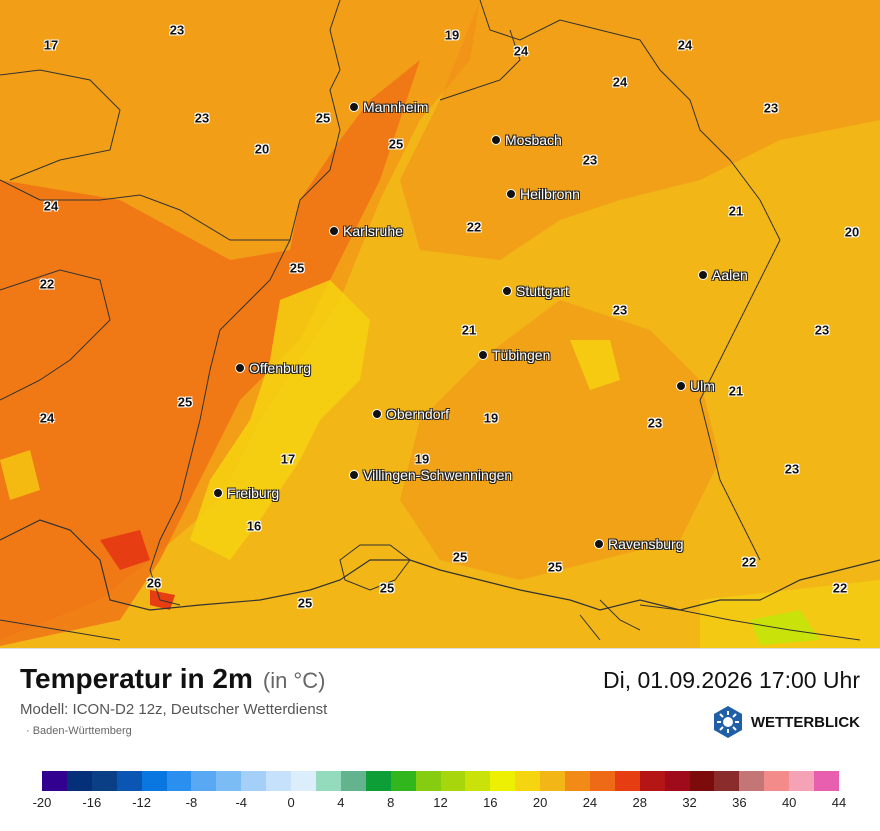  I want to click on city-label: Oberndorf, so click(418, 414).